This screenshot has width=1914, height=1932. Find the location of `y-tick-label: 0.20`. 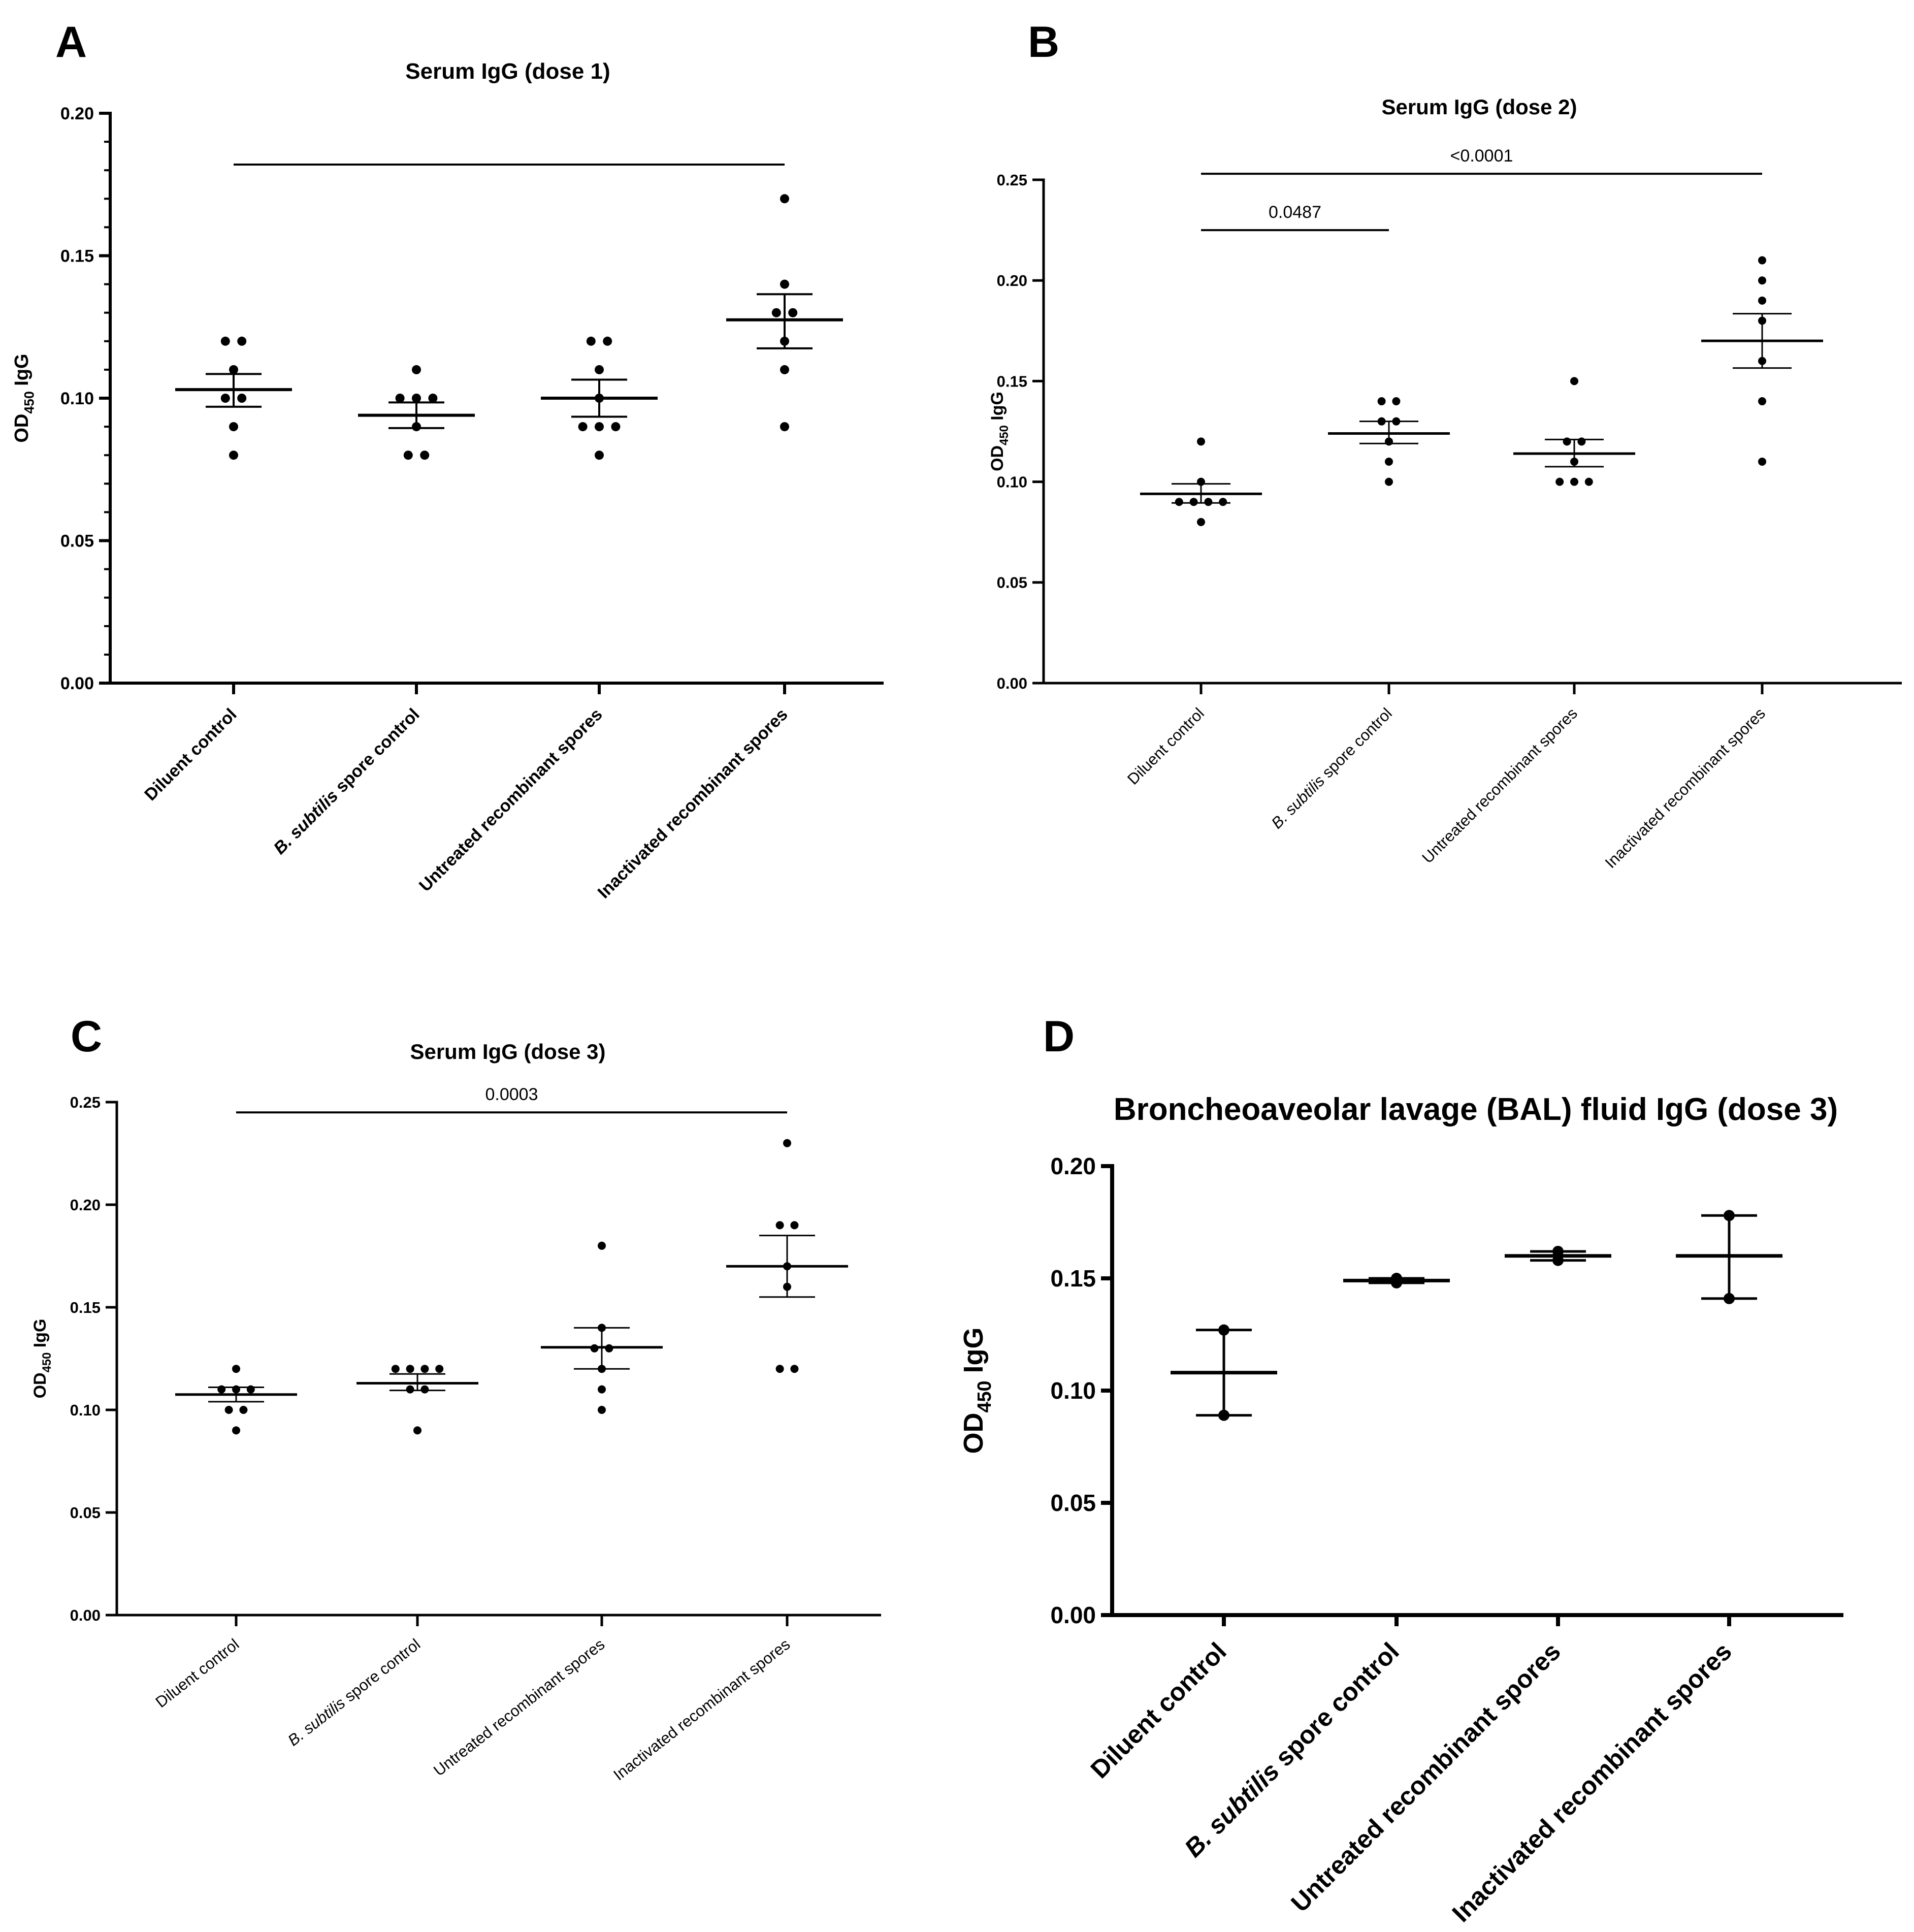

y-tick-label: 0.20 is located at coordinates (1073, 1166).